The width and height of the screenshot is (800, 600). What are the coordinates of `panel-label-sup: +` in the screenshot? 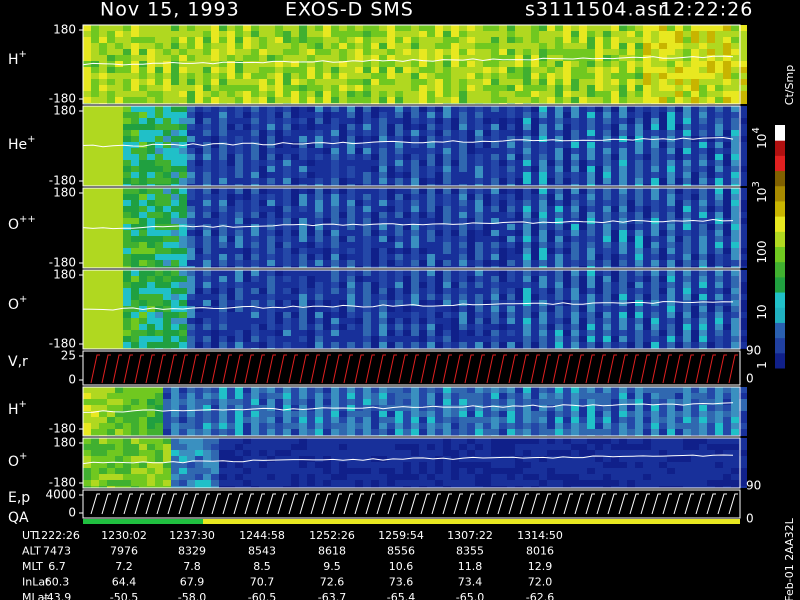 It's located at (23, 54).